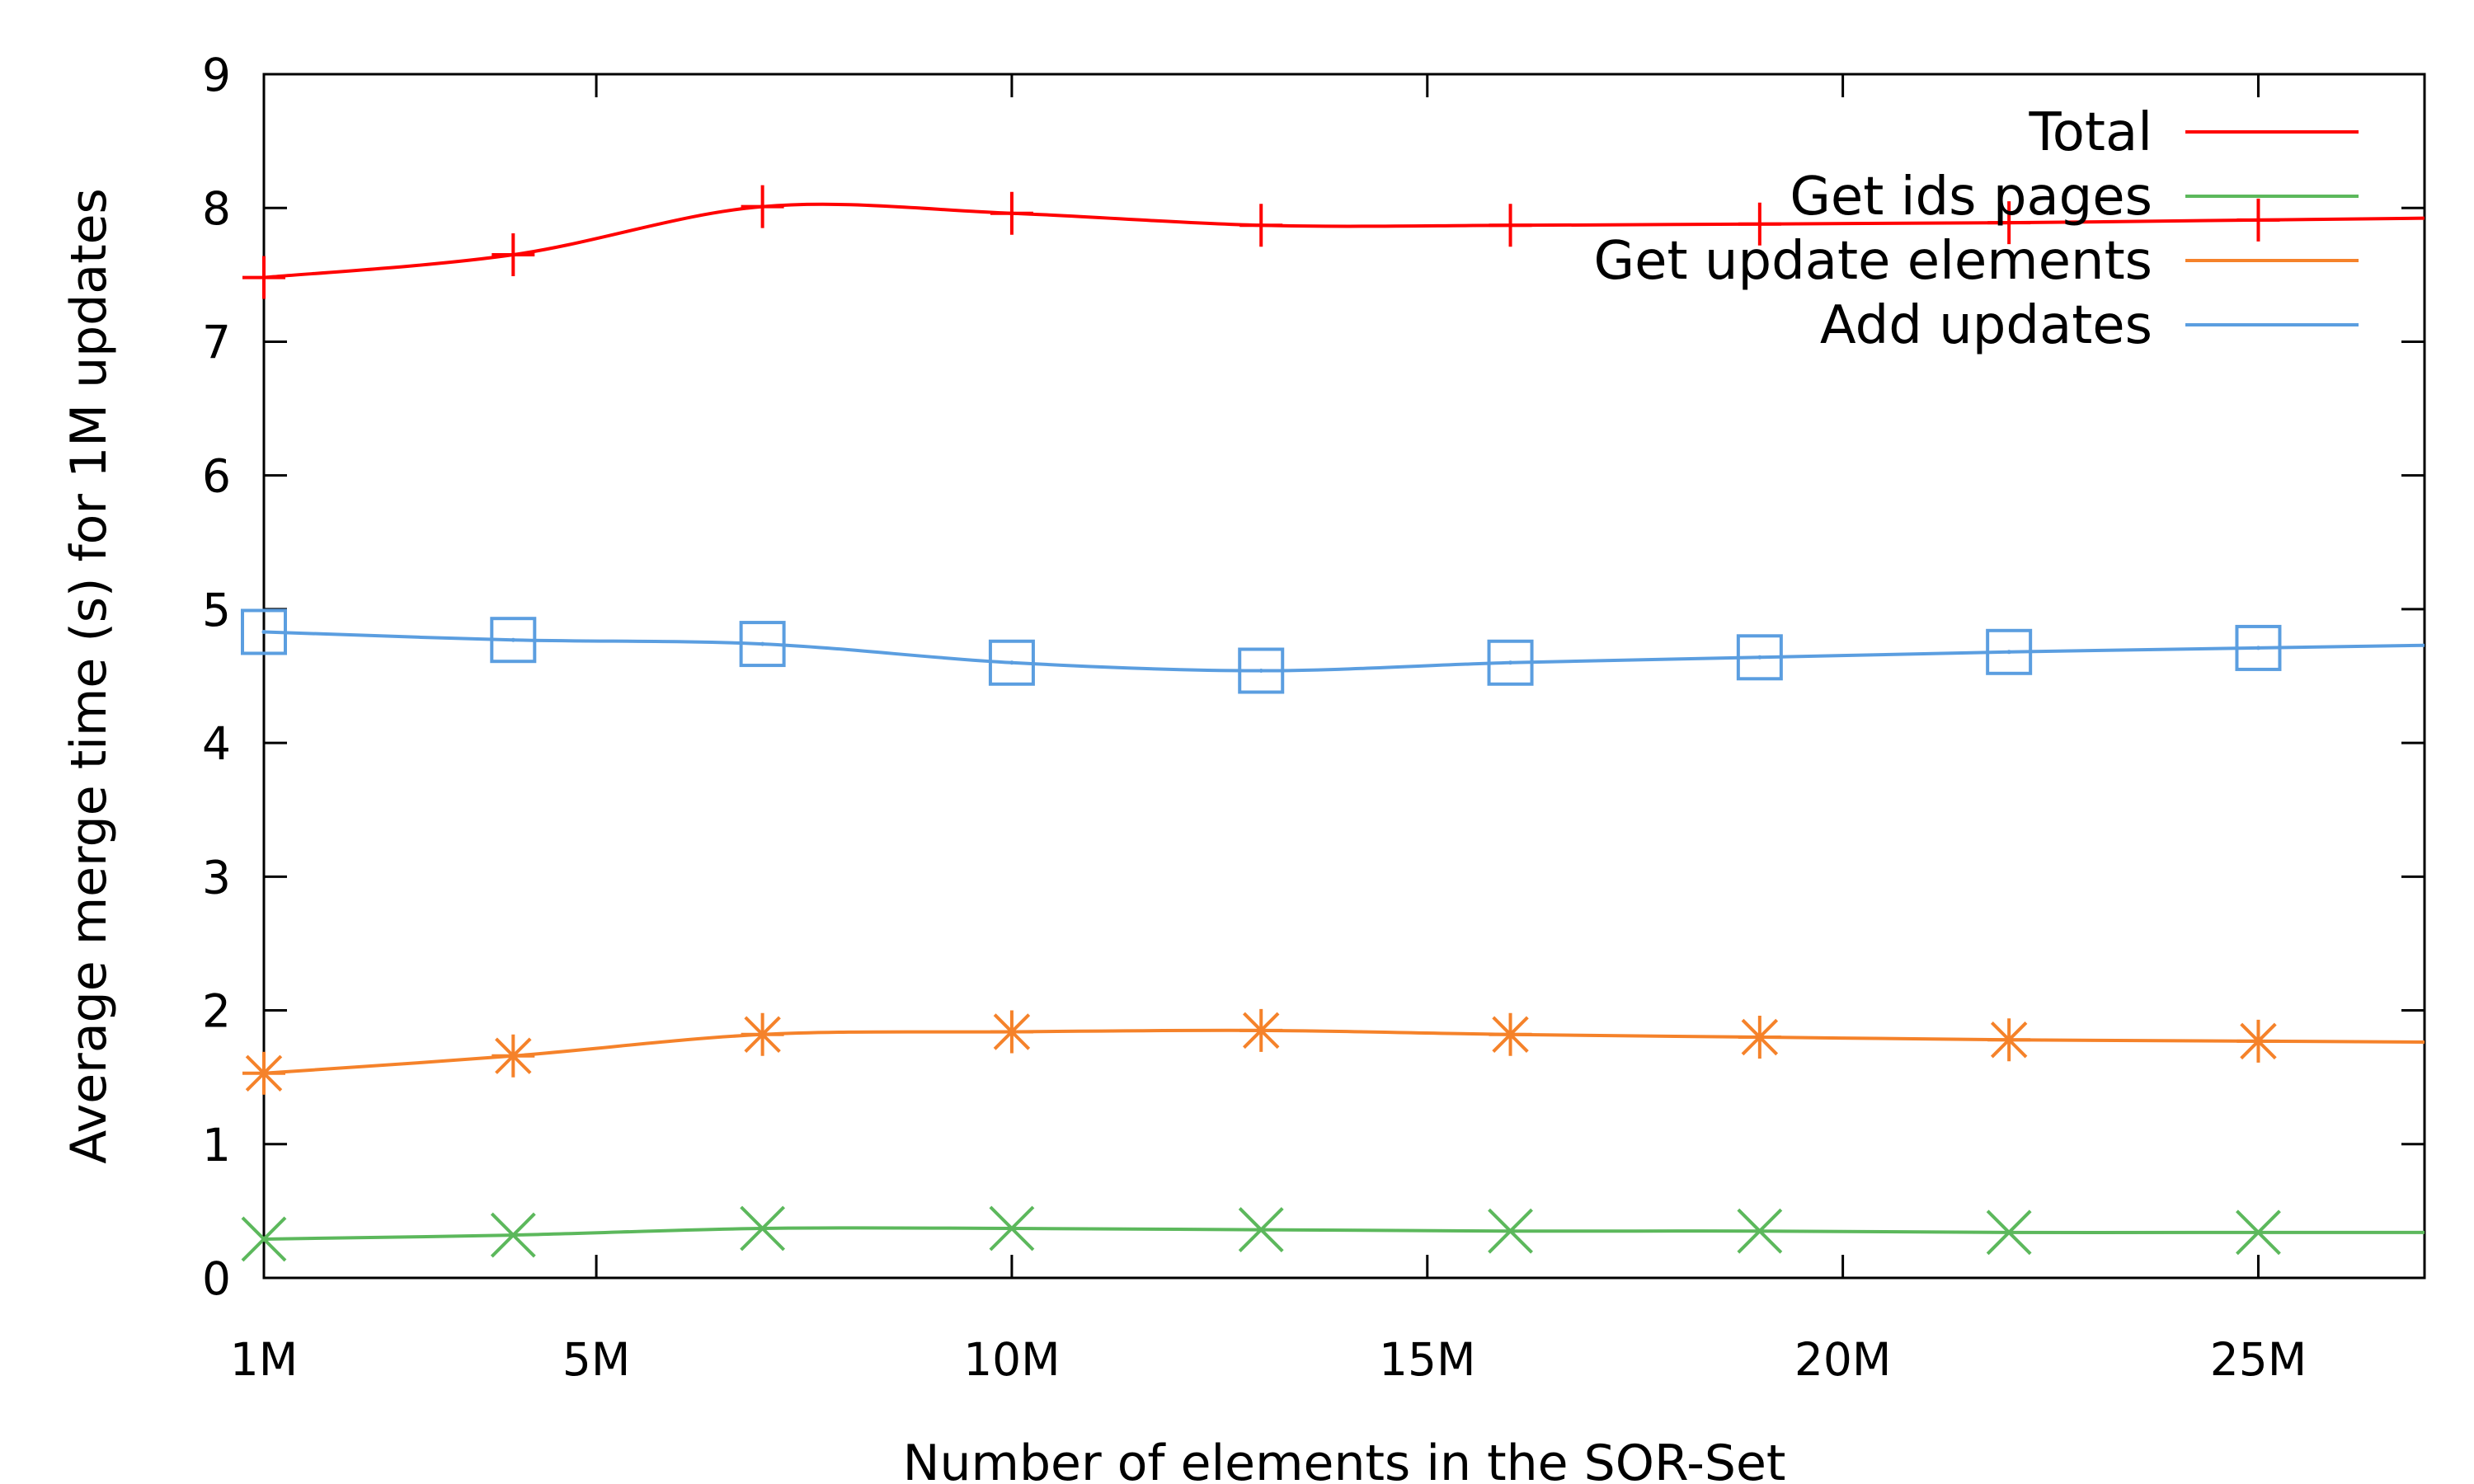 The image size is (2474, 1484). I want to click on x-tick-label: 20M, so click(1842, 1359).